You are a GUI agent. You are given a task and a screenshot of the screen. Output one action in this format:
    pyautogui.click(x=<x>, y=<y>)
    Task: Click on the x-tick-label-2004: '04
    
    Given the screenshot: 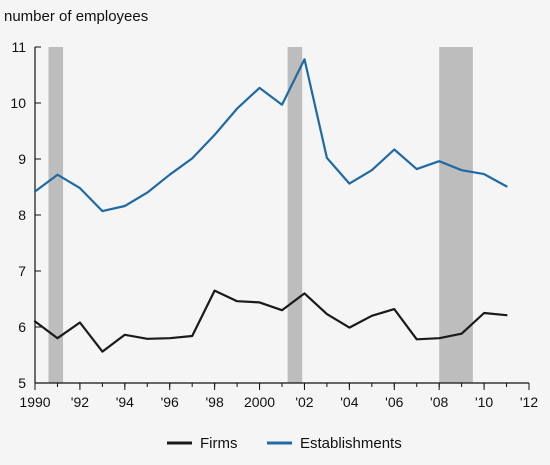 What is the action you would take?
    pyautogui.click(x=349, y=402)
    